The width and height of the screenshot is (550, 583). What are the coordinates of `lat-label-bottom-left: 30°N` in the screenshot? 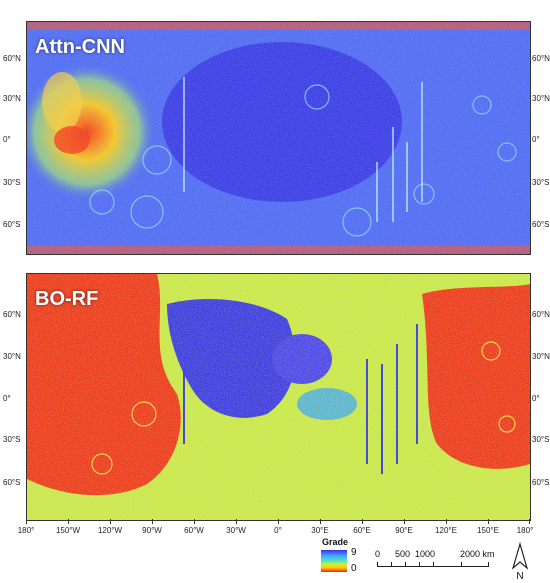 It's located at (12, 356).